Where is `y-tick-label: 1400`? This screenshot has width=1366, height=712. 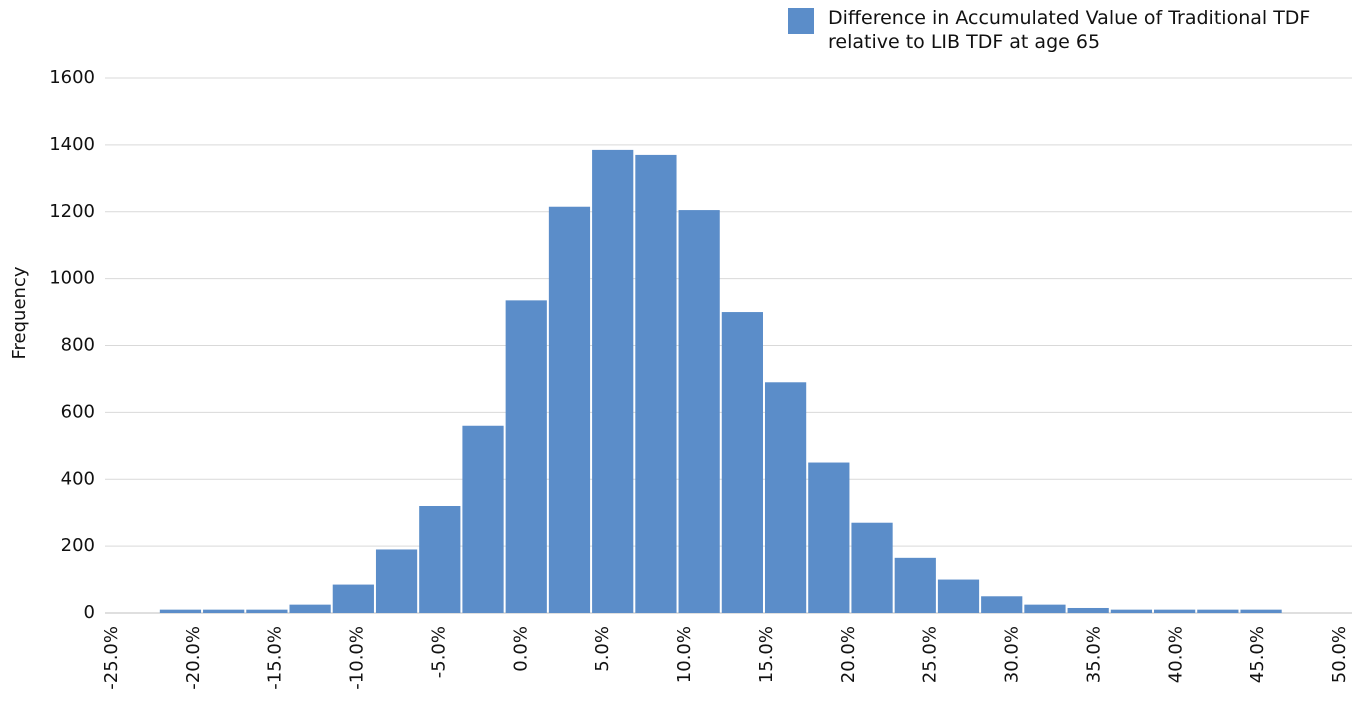
y-tick-label: 1400 is located at coordinates (72, 144).